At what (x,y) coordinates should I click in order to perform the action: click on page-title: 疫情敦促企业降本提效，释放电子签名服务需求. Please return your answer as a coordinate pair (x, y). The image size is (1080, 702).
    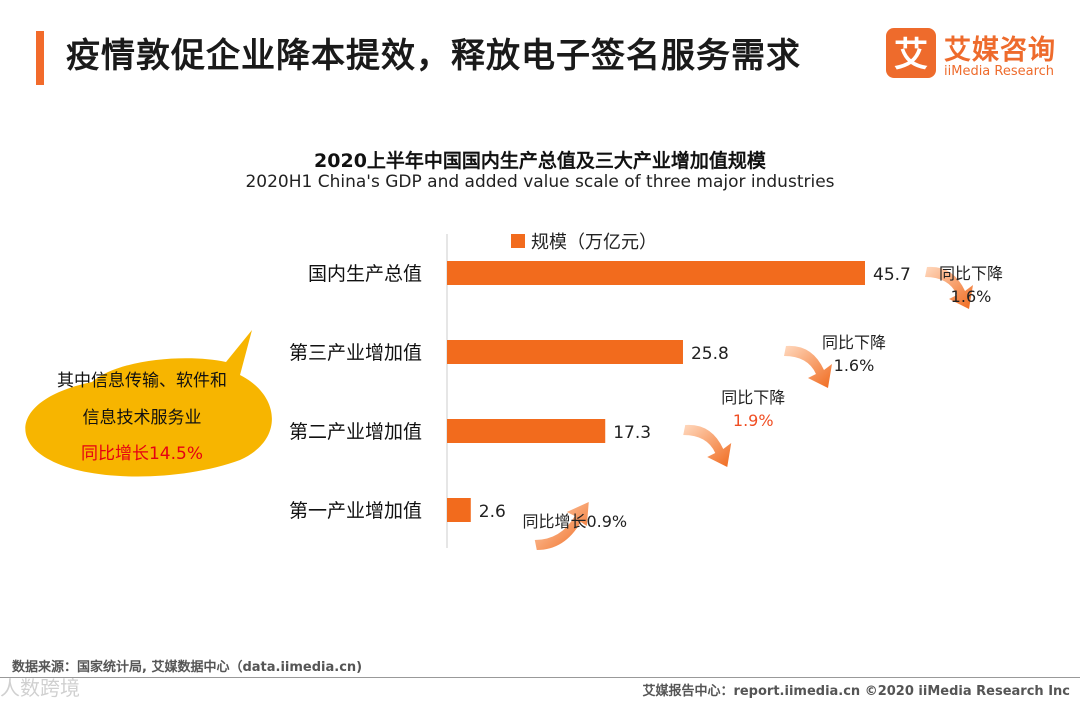
    Looking at the image, I should click on (433, 56).